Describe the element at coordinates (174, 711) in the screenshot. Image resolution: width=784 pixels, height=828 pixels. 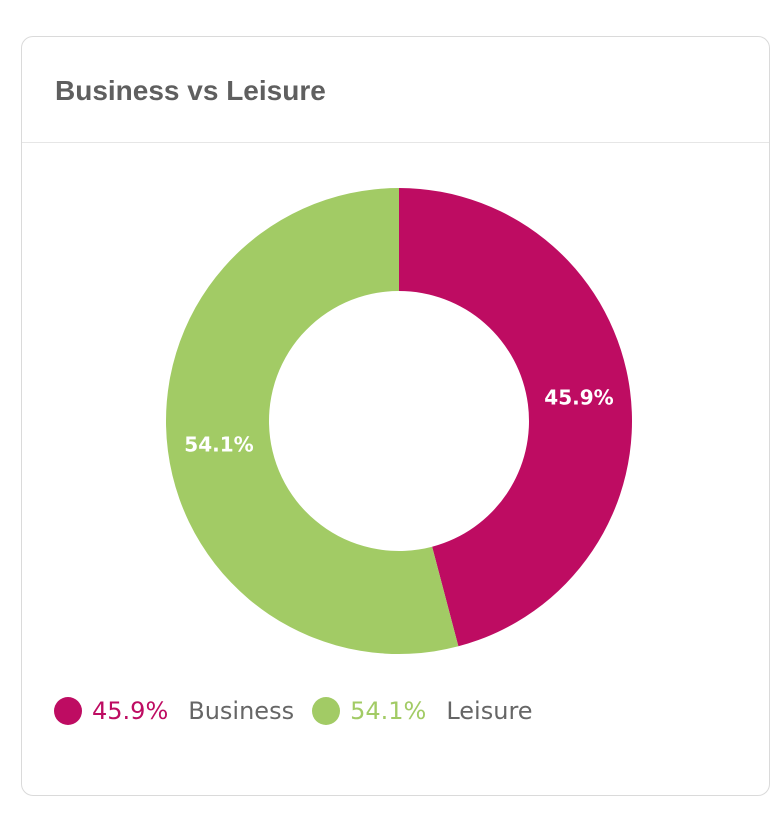
I see `legend-item-business: 45.9% Business` at that location.